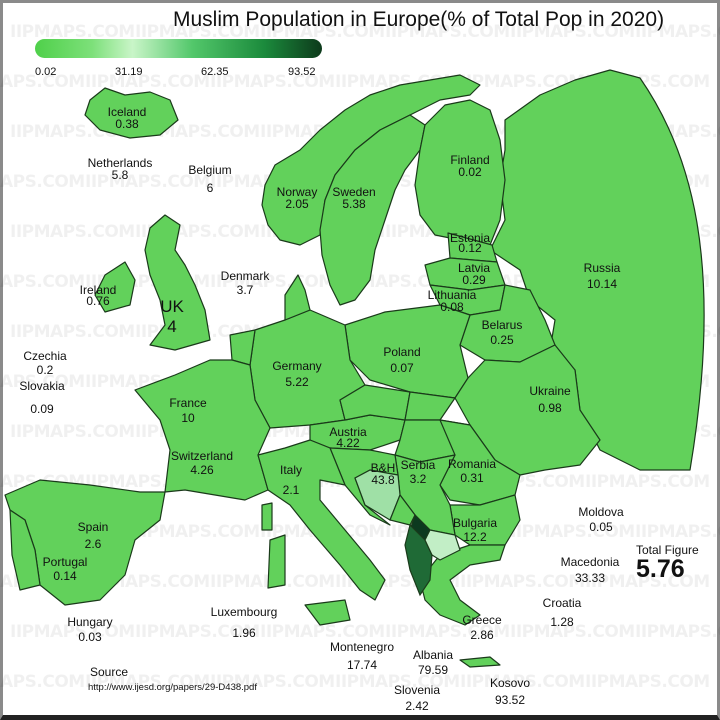 Image resolution: width=720 pixels, height=720 pixels. Describe the element at coordinates (178, 48) in the screenshot. I see `legend-color-scale` at that location.